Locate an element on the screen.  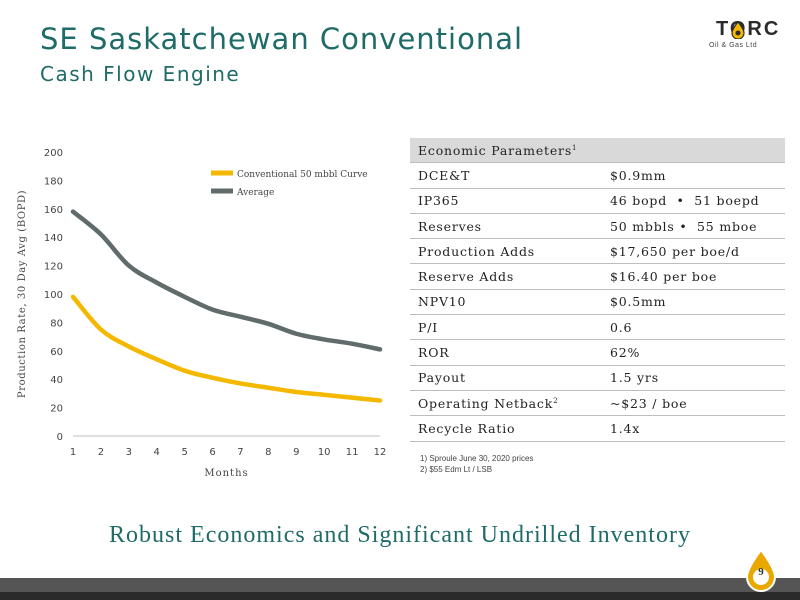
parameter-value: ~$23 / boe is located at coordinates (694, 403).